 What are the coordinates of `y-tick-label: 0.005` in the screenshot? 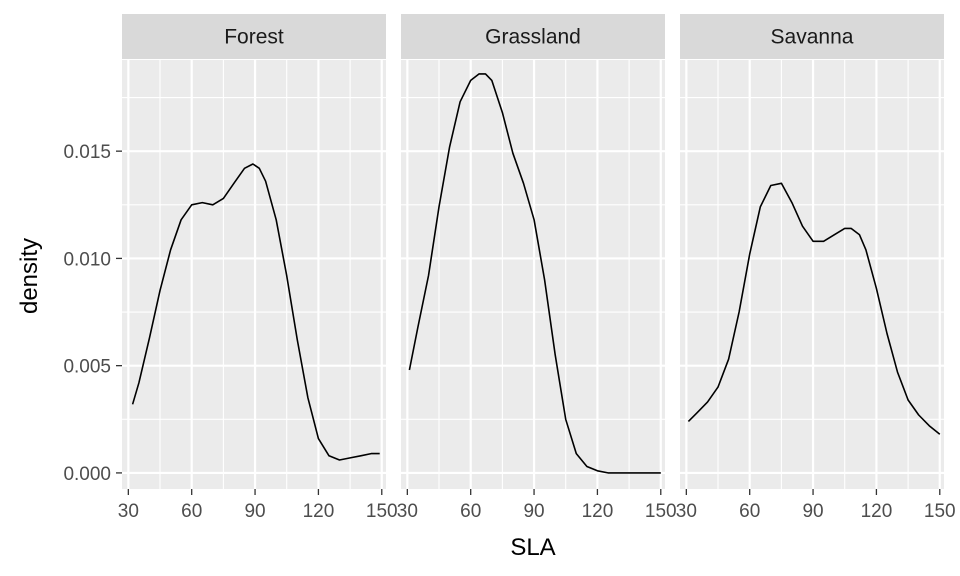 It's located at (87, 367).